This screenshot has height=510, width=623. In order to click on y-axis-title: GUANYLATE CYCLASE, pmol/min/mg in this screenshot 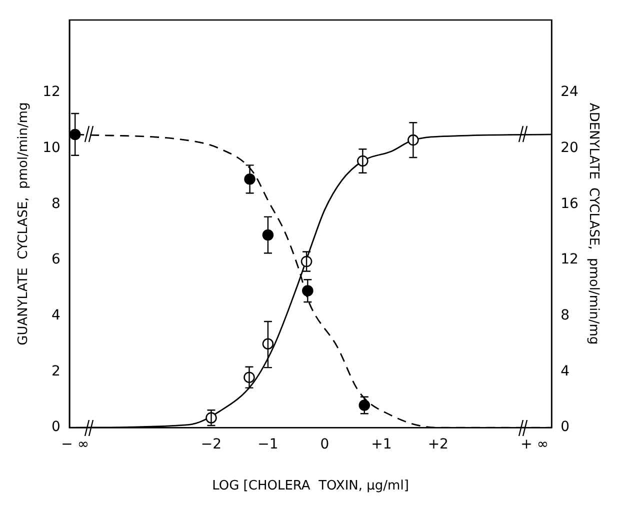, I will do `click(24, 224)`.